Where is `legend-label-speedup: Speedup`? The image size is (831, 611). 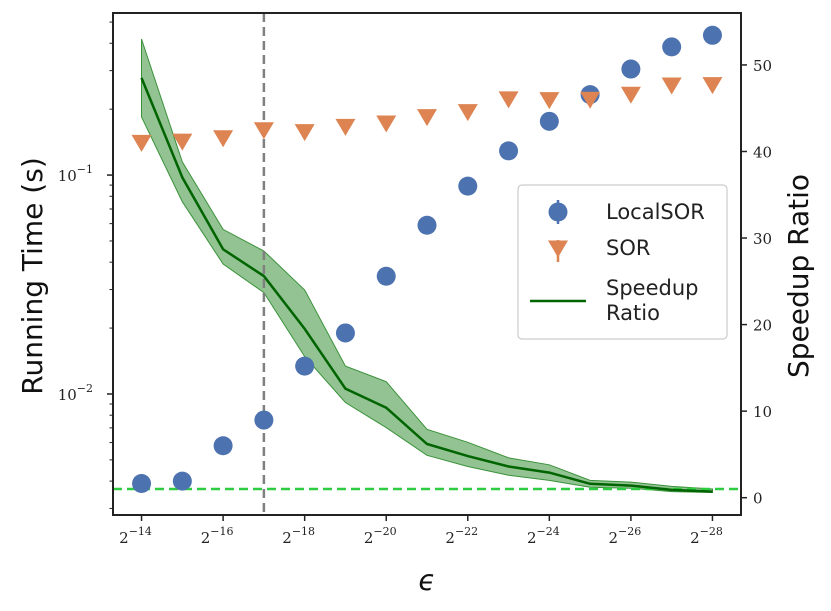 legend-label-speedup: Speedup is located at coordinates (652, 288).